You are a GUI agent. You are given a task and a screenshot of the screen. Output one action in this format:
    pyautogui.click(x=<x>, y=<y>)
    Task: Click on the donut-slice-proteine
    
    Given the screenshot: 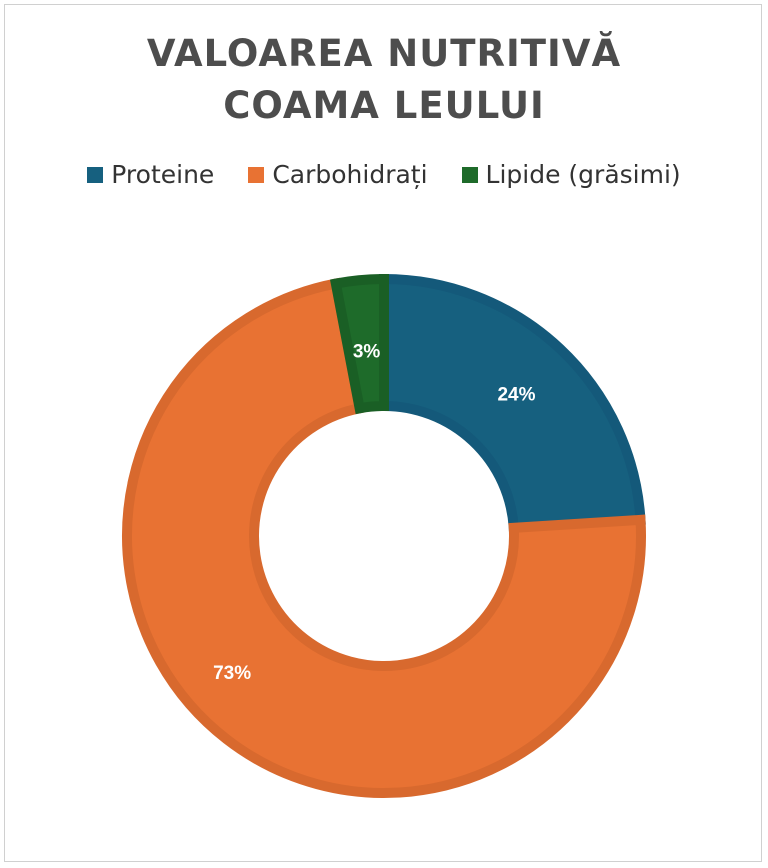 What is the action you would take?
    pyautogui.click(x=512, y=403)
    